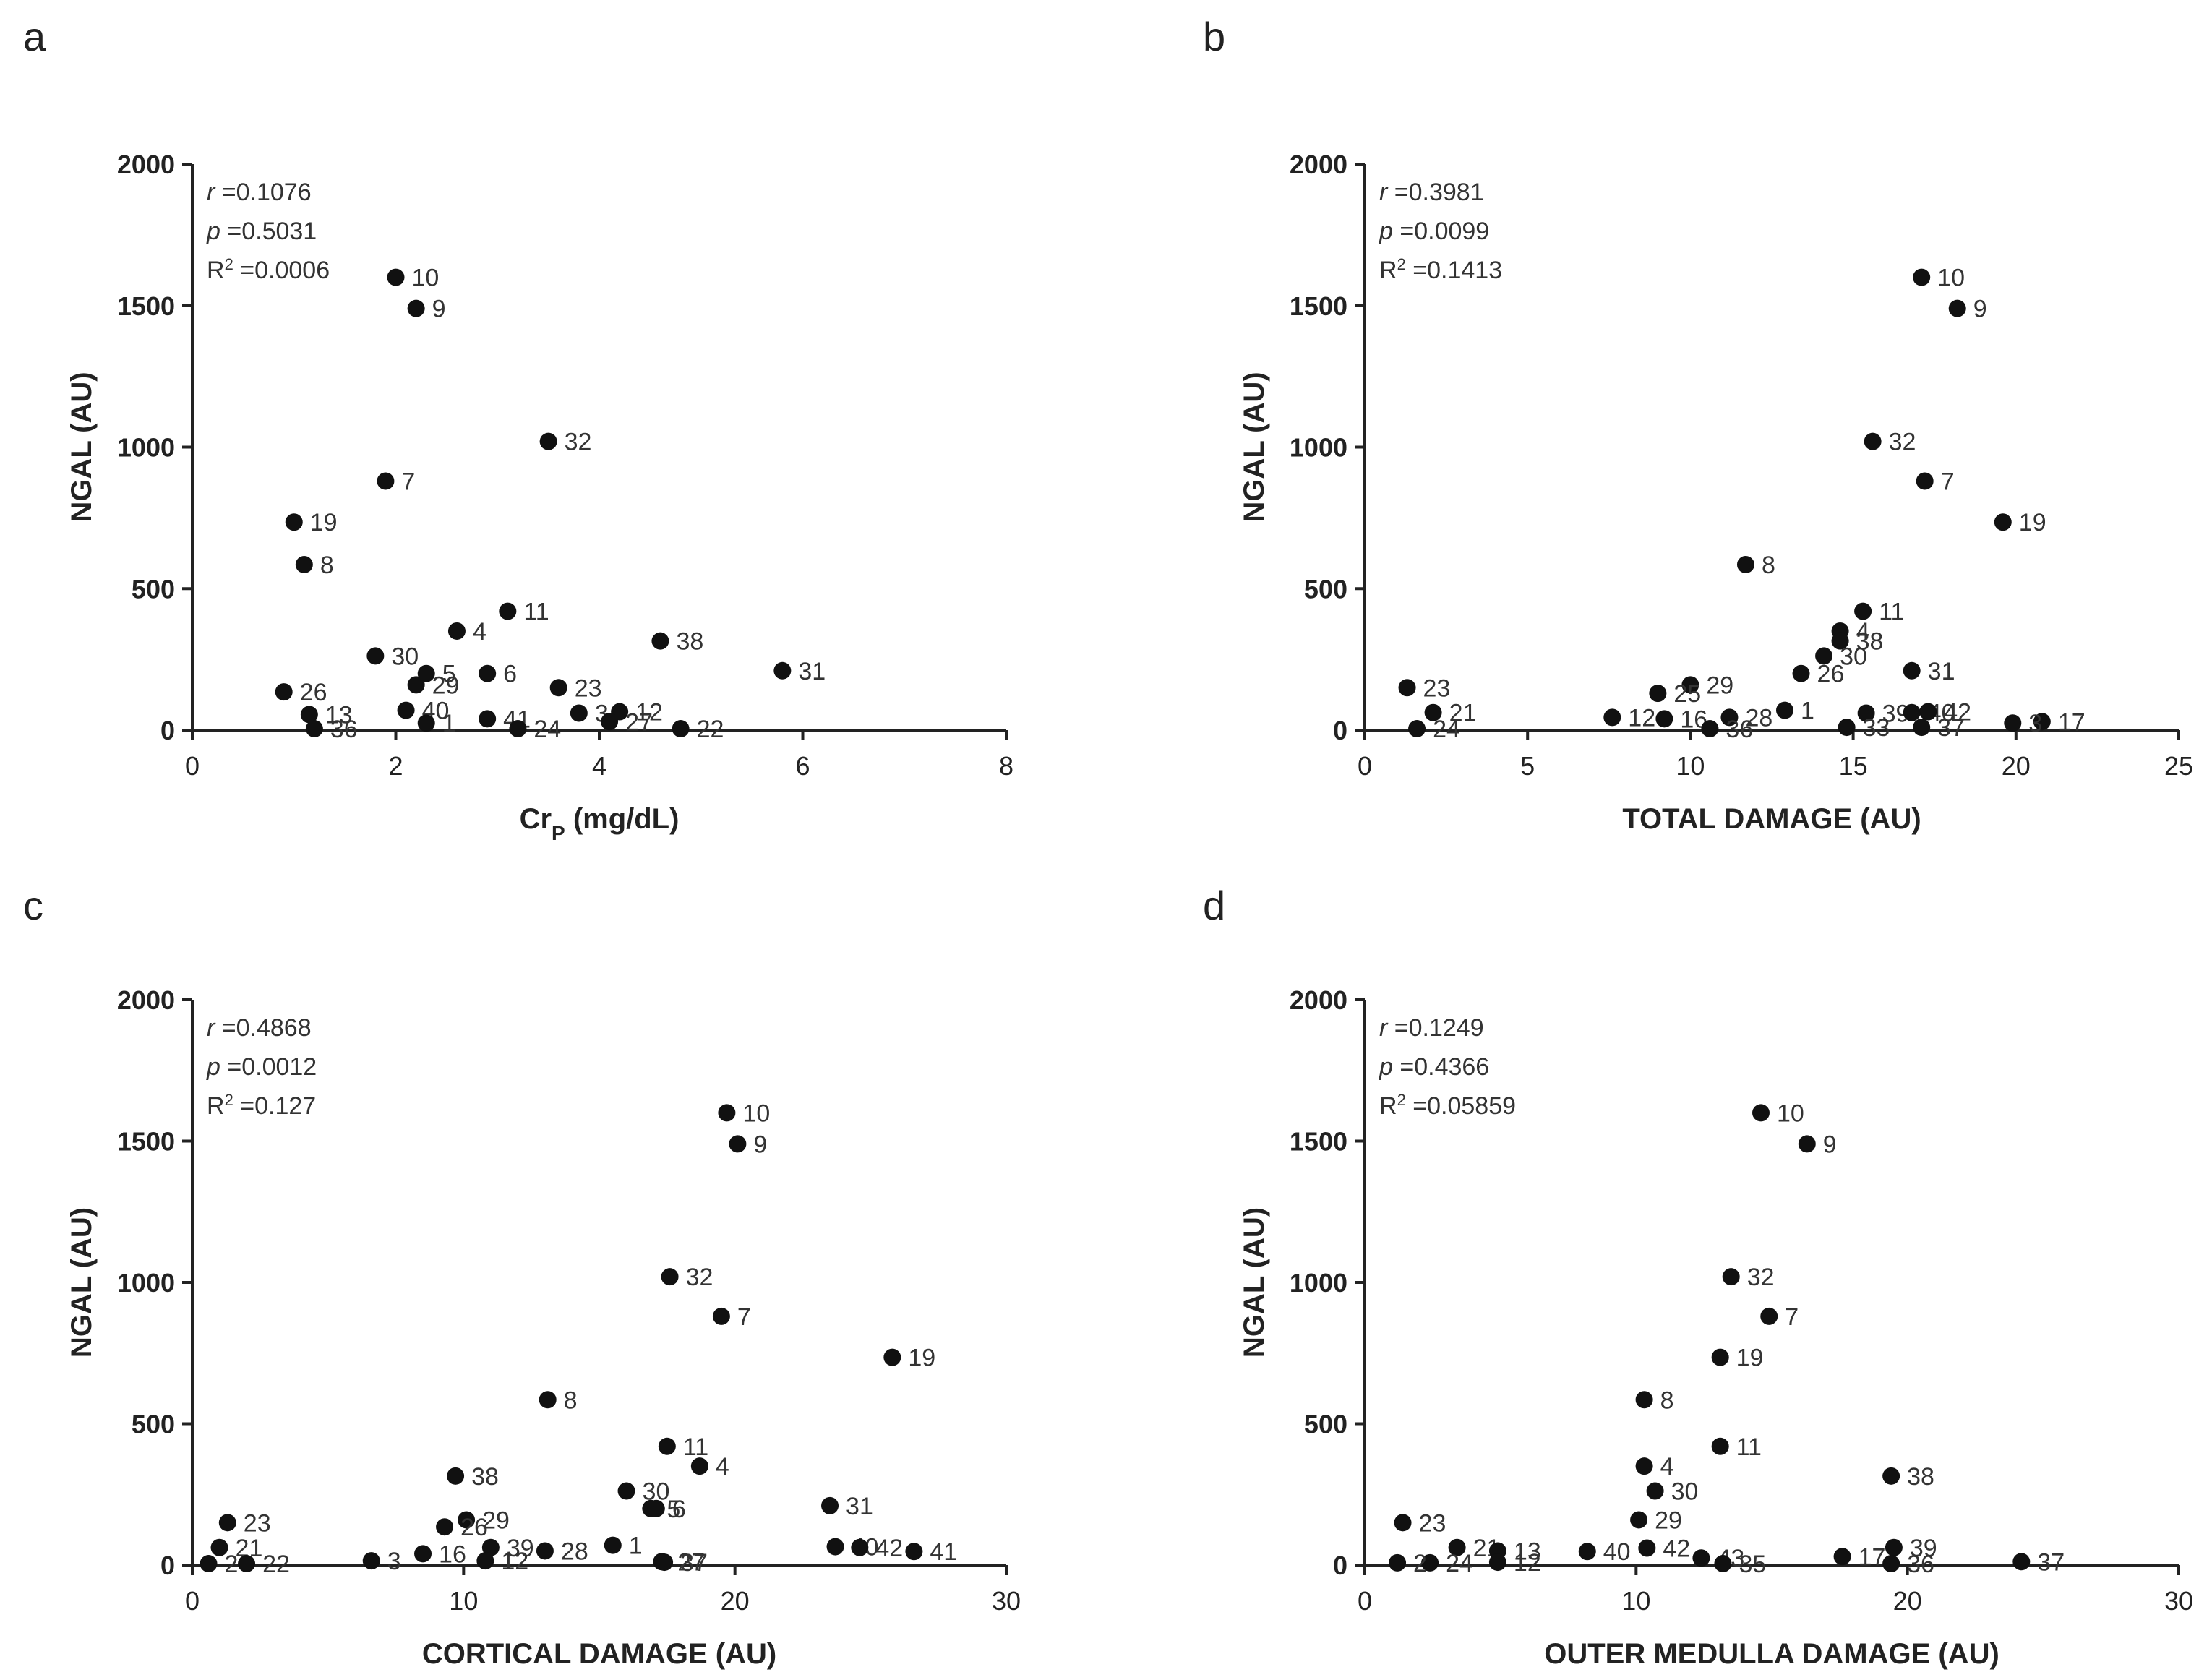 The height and width of the screenshot is (1680, 2212). I want to click on stat-r: r =0.1076, so click(259, 192).